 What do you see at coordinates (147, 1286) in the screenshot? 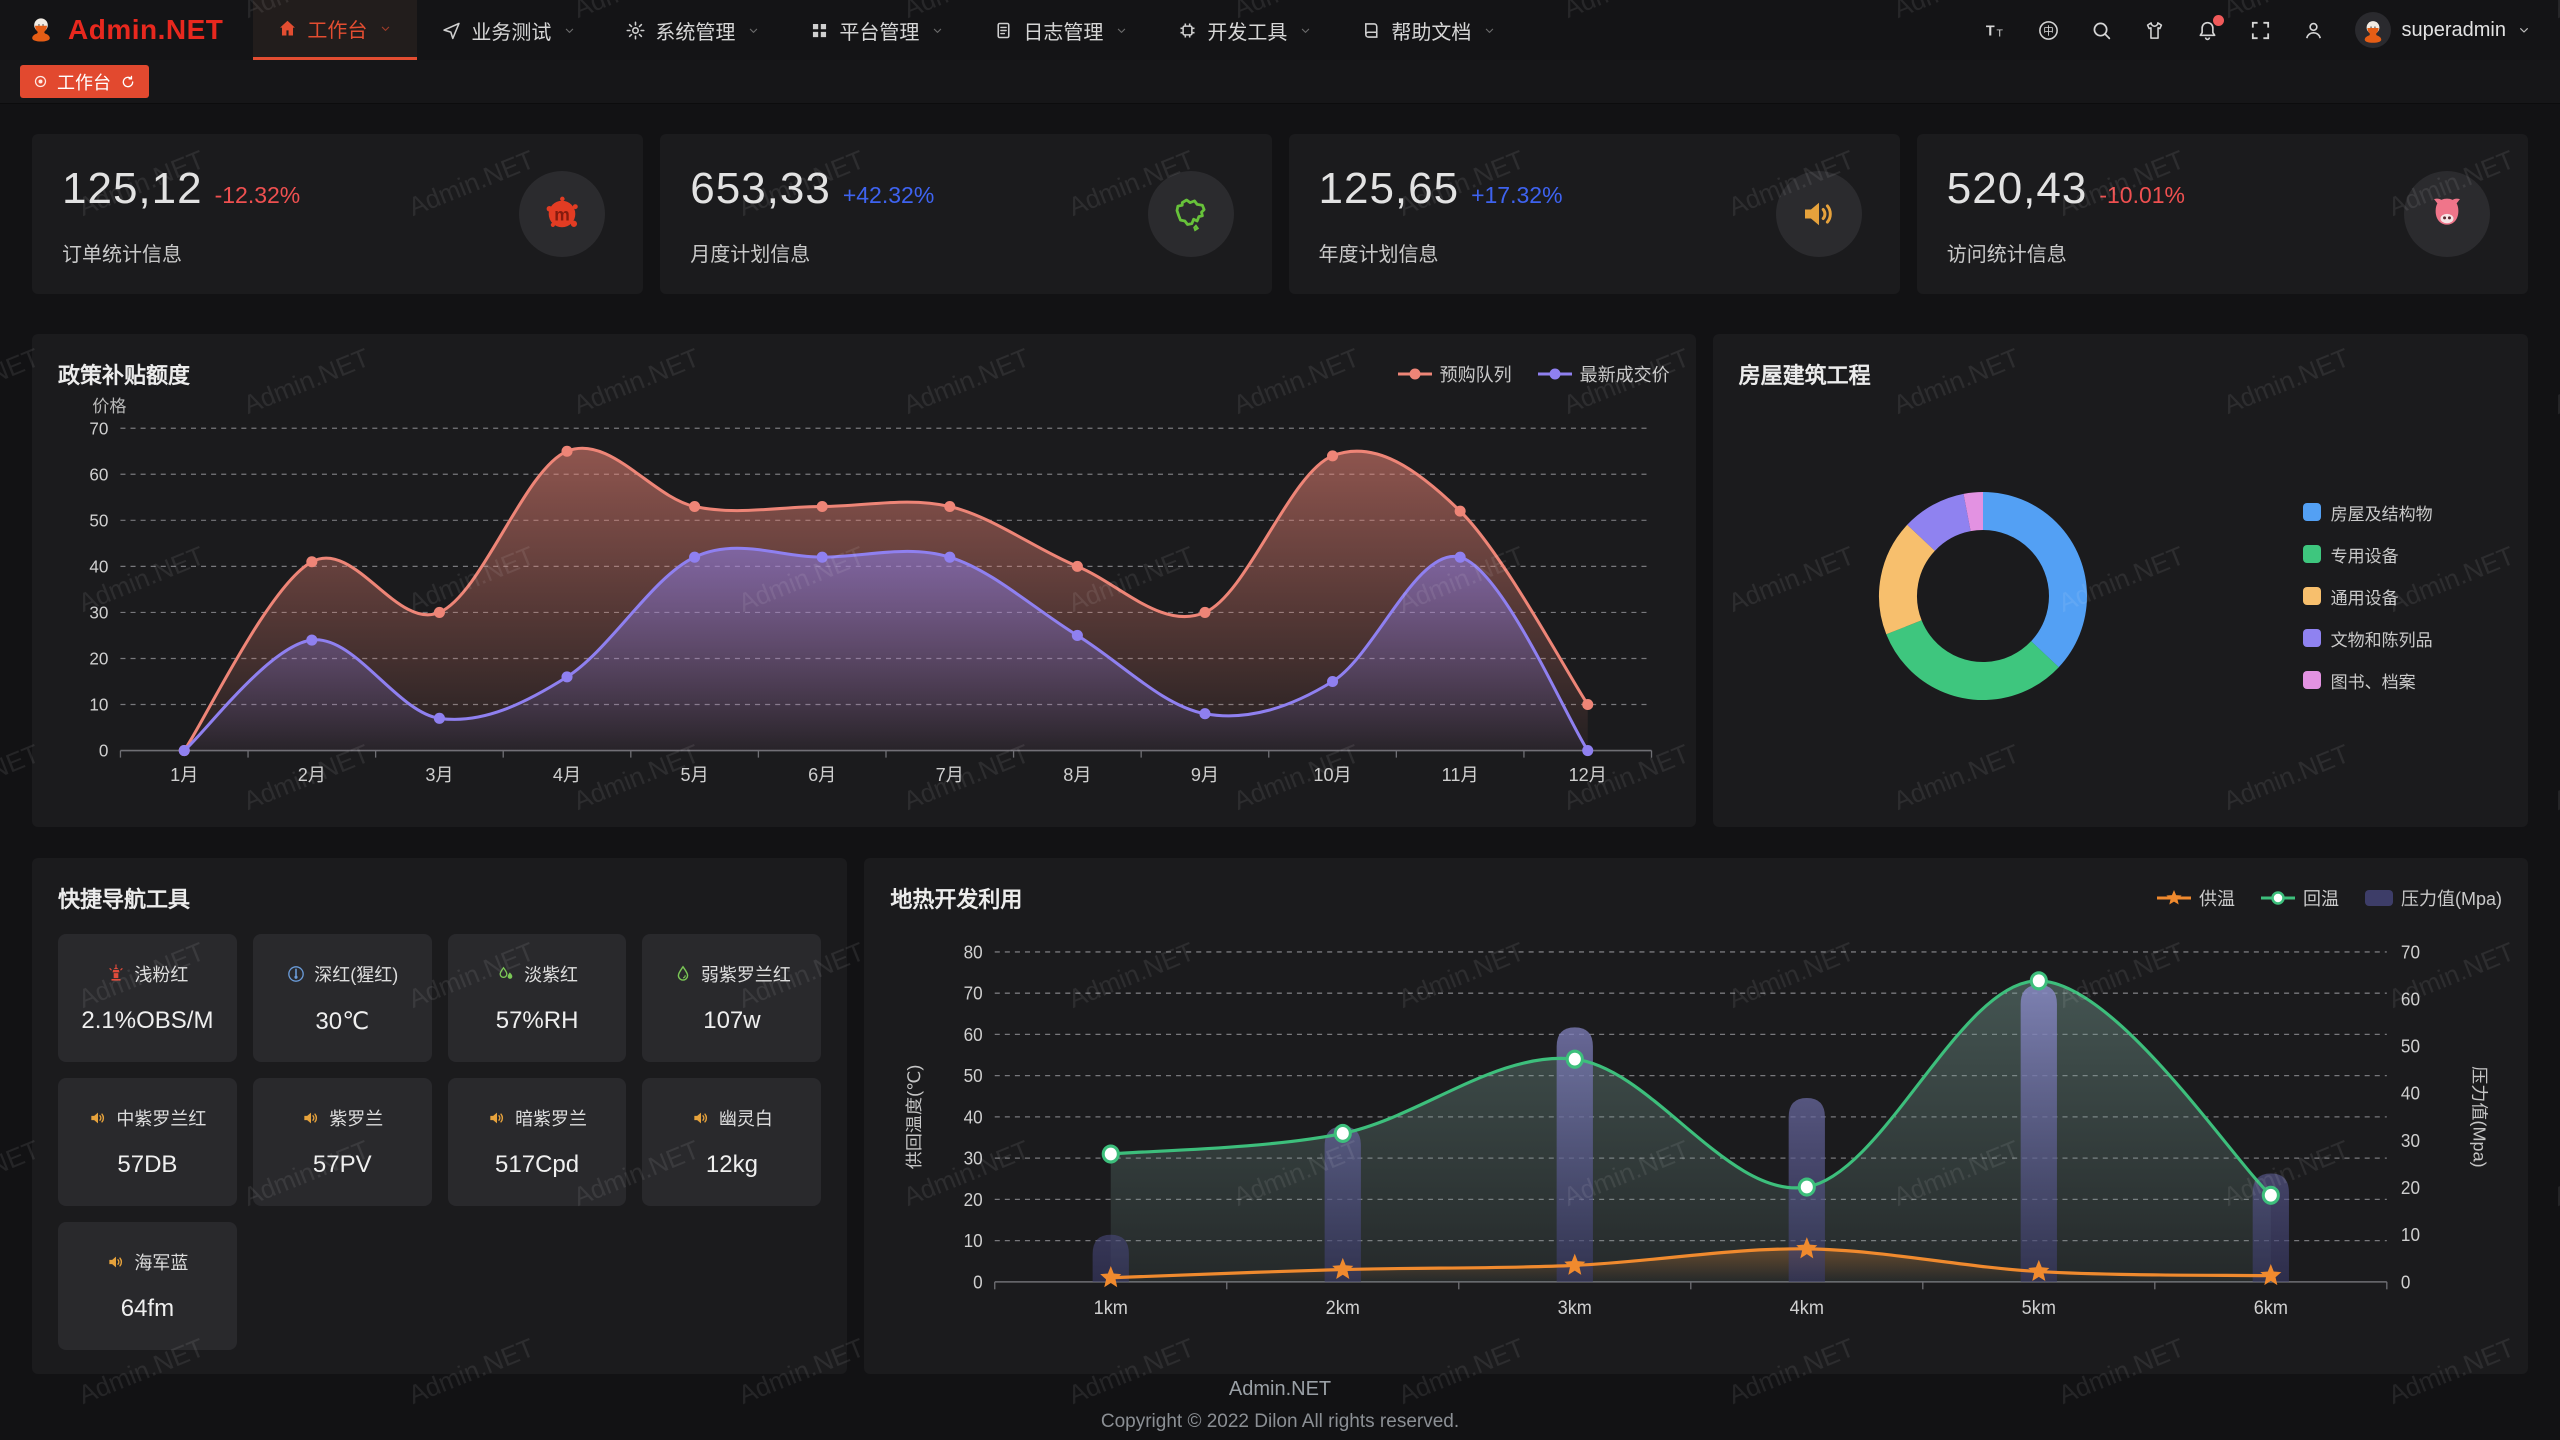
I see `quicknav-item-8: 海军蓝 64fm` at bounding box center [147, 1286].